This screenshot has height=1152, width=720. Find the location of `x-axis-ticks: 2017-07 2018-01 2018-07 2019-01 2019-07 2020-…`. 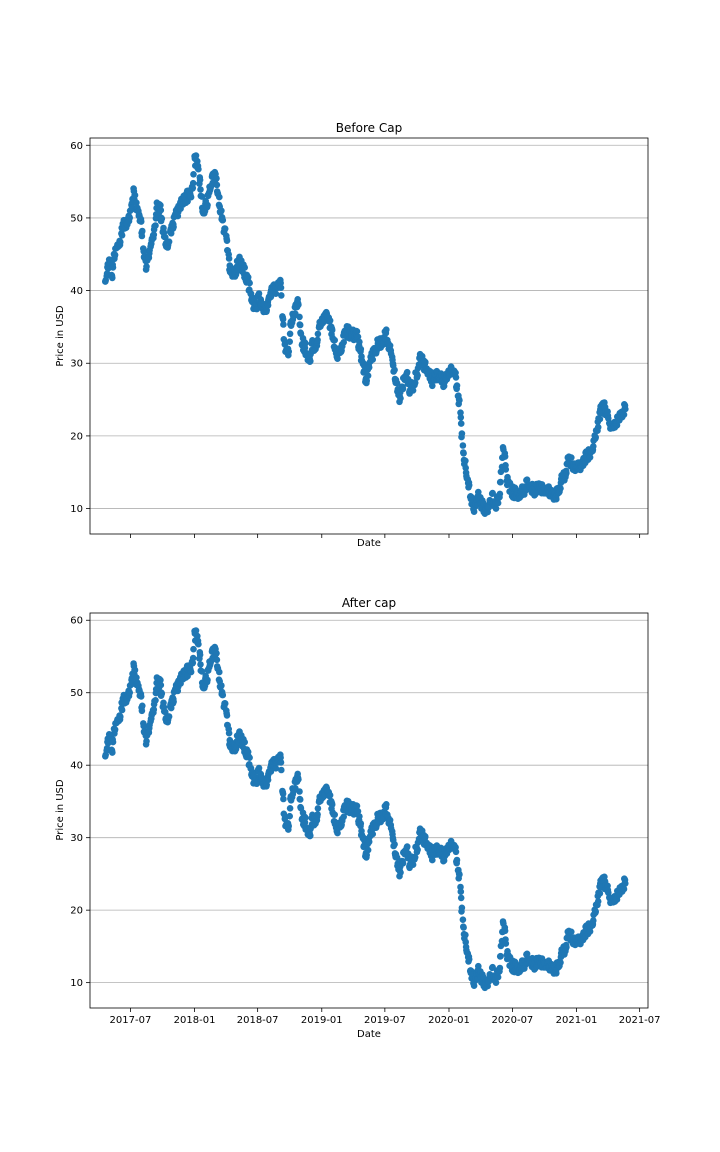

x-axis-ticks: 2017-07 2018-01 2018-07 2019-01 2019-07 2020-… is located at coordinates (385, 1017).